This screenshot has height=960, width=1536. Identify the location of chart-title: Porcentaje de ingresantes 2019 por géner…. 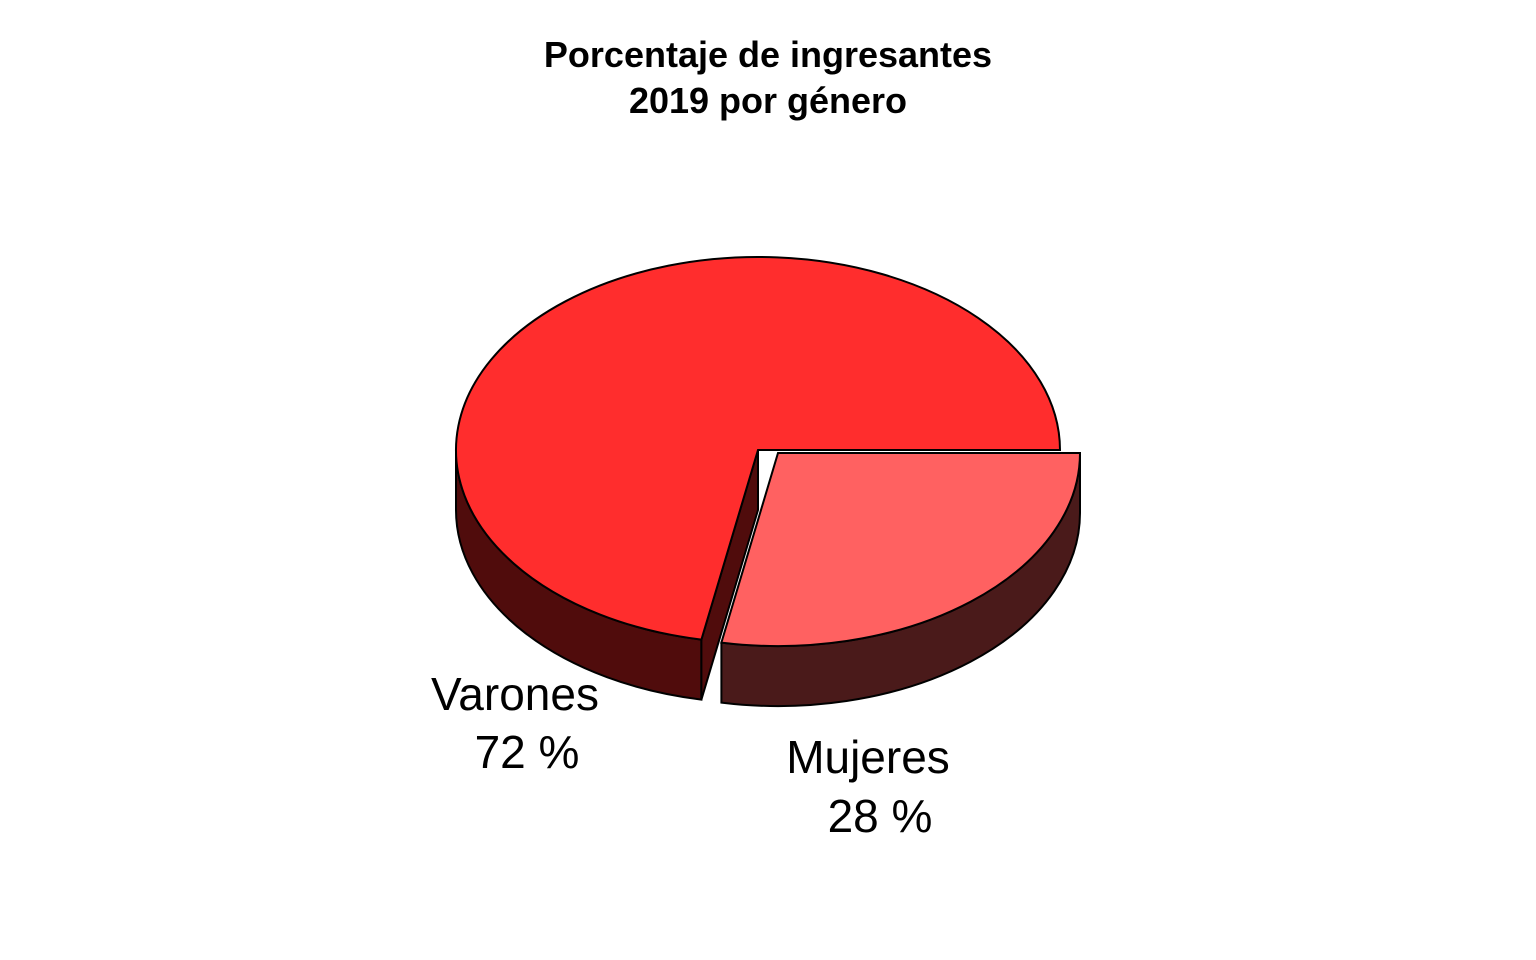
(768, 78).